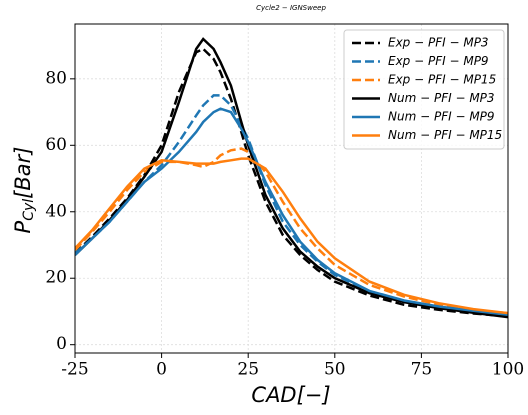  What do you see at coordinates (290, 395) in the screenshot?
I see `x-axis-label: CAD[−]` at bounding box center [290, 395].